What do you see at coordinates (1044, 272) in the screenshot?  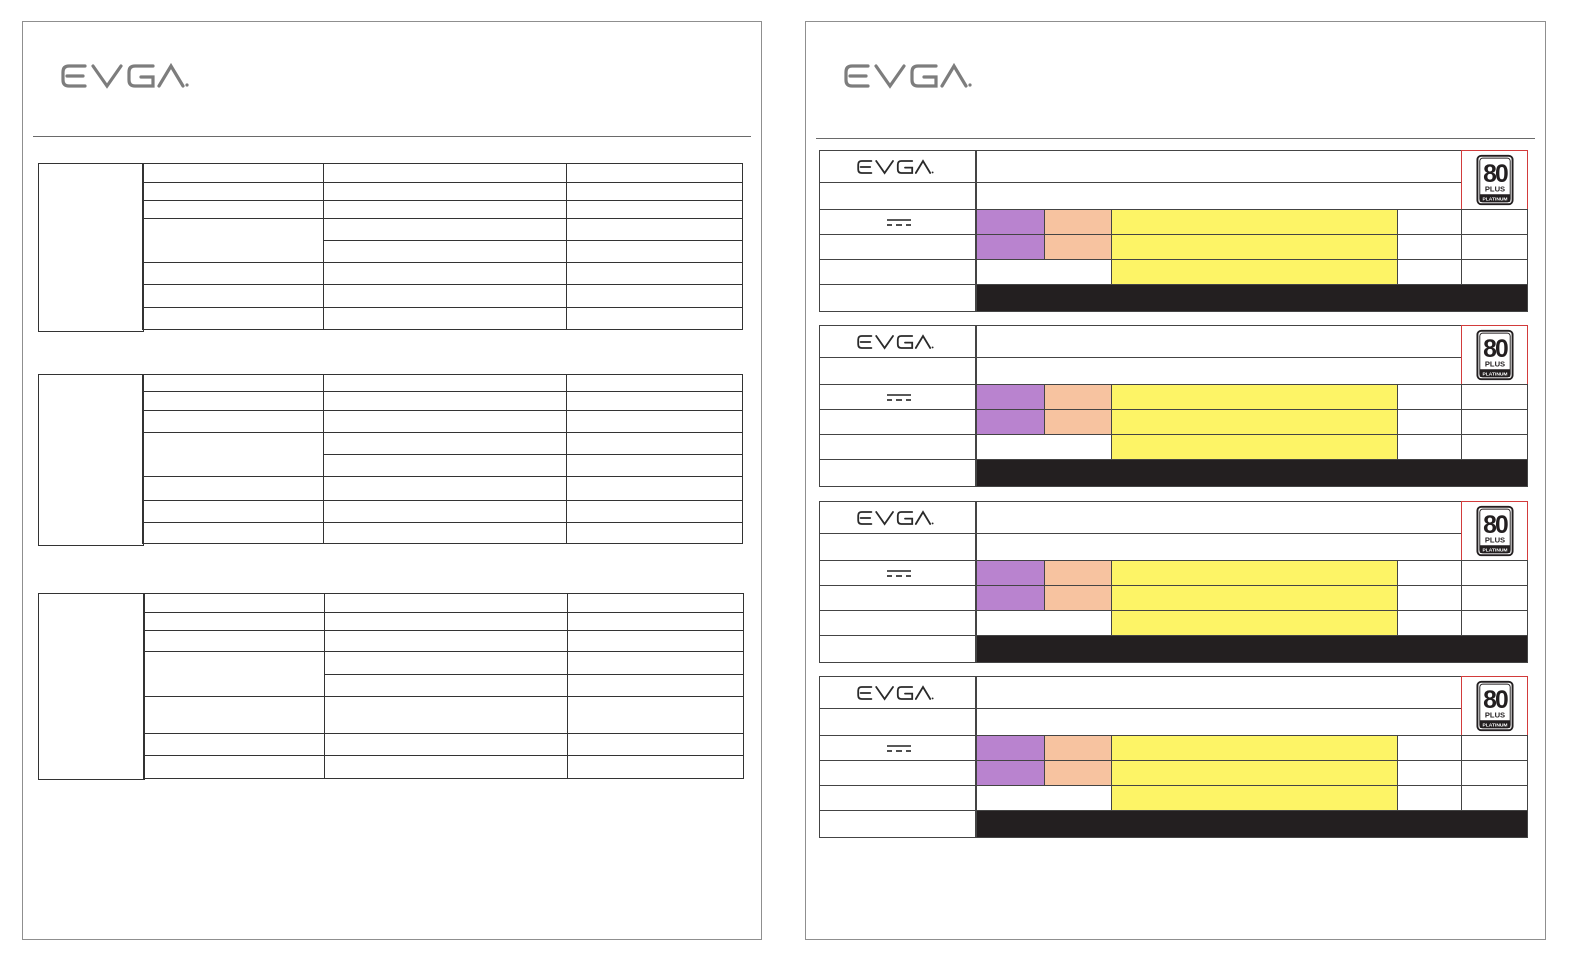 I see `label-1-row5-blank` at bounding box center [1044, 272].